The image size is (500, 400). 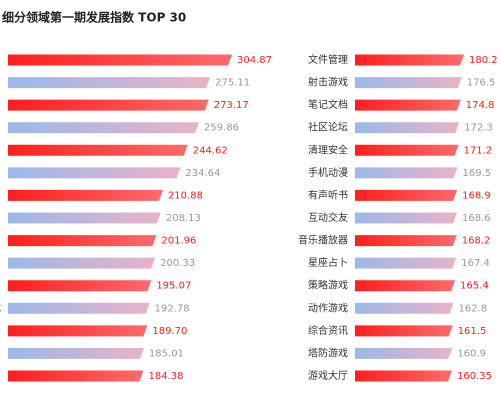 I want to click on value-label: 275.11, so click(x=232, y=83).